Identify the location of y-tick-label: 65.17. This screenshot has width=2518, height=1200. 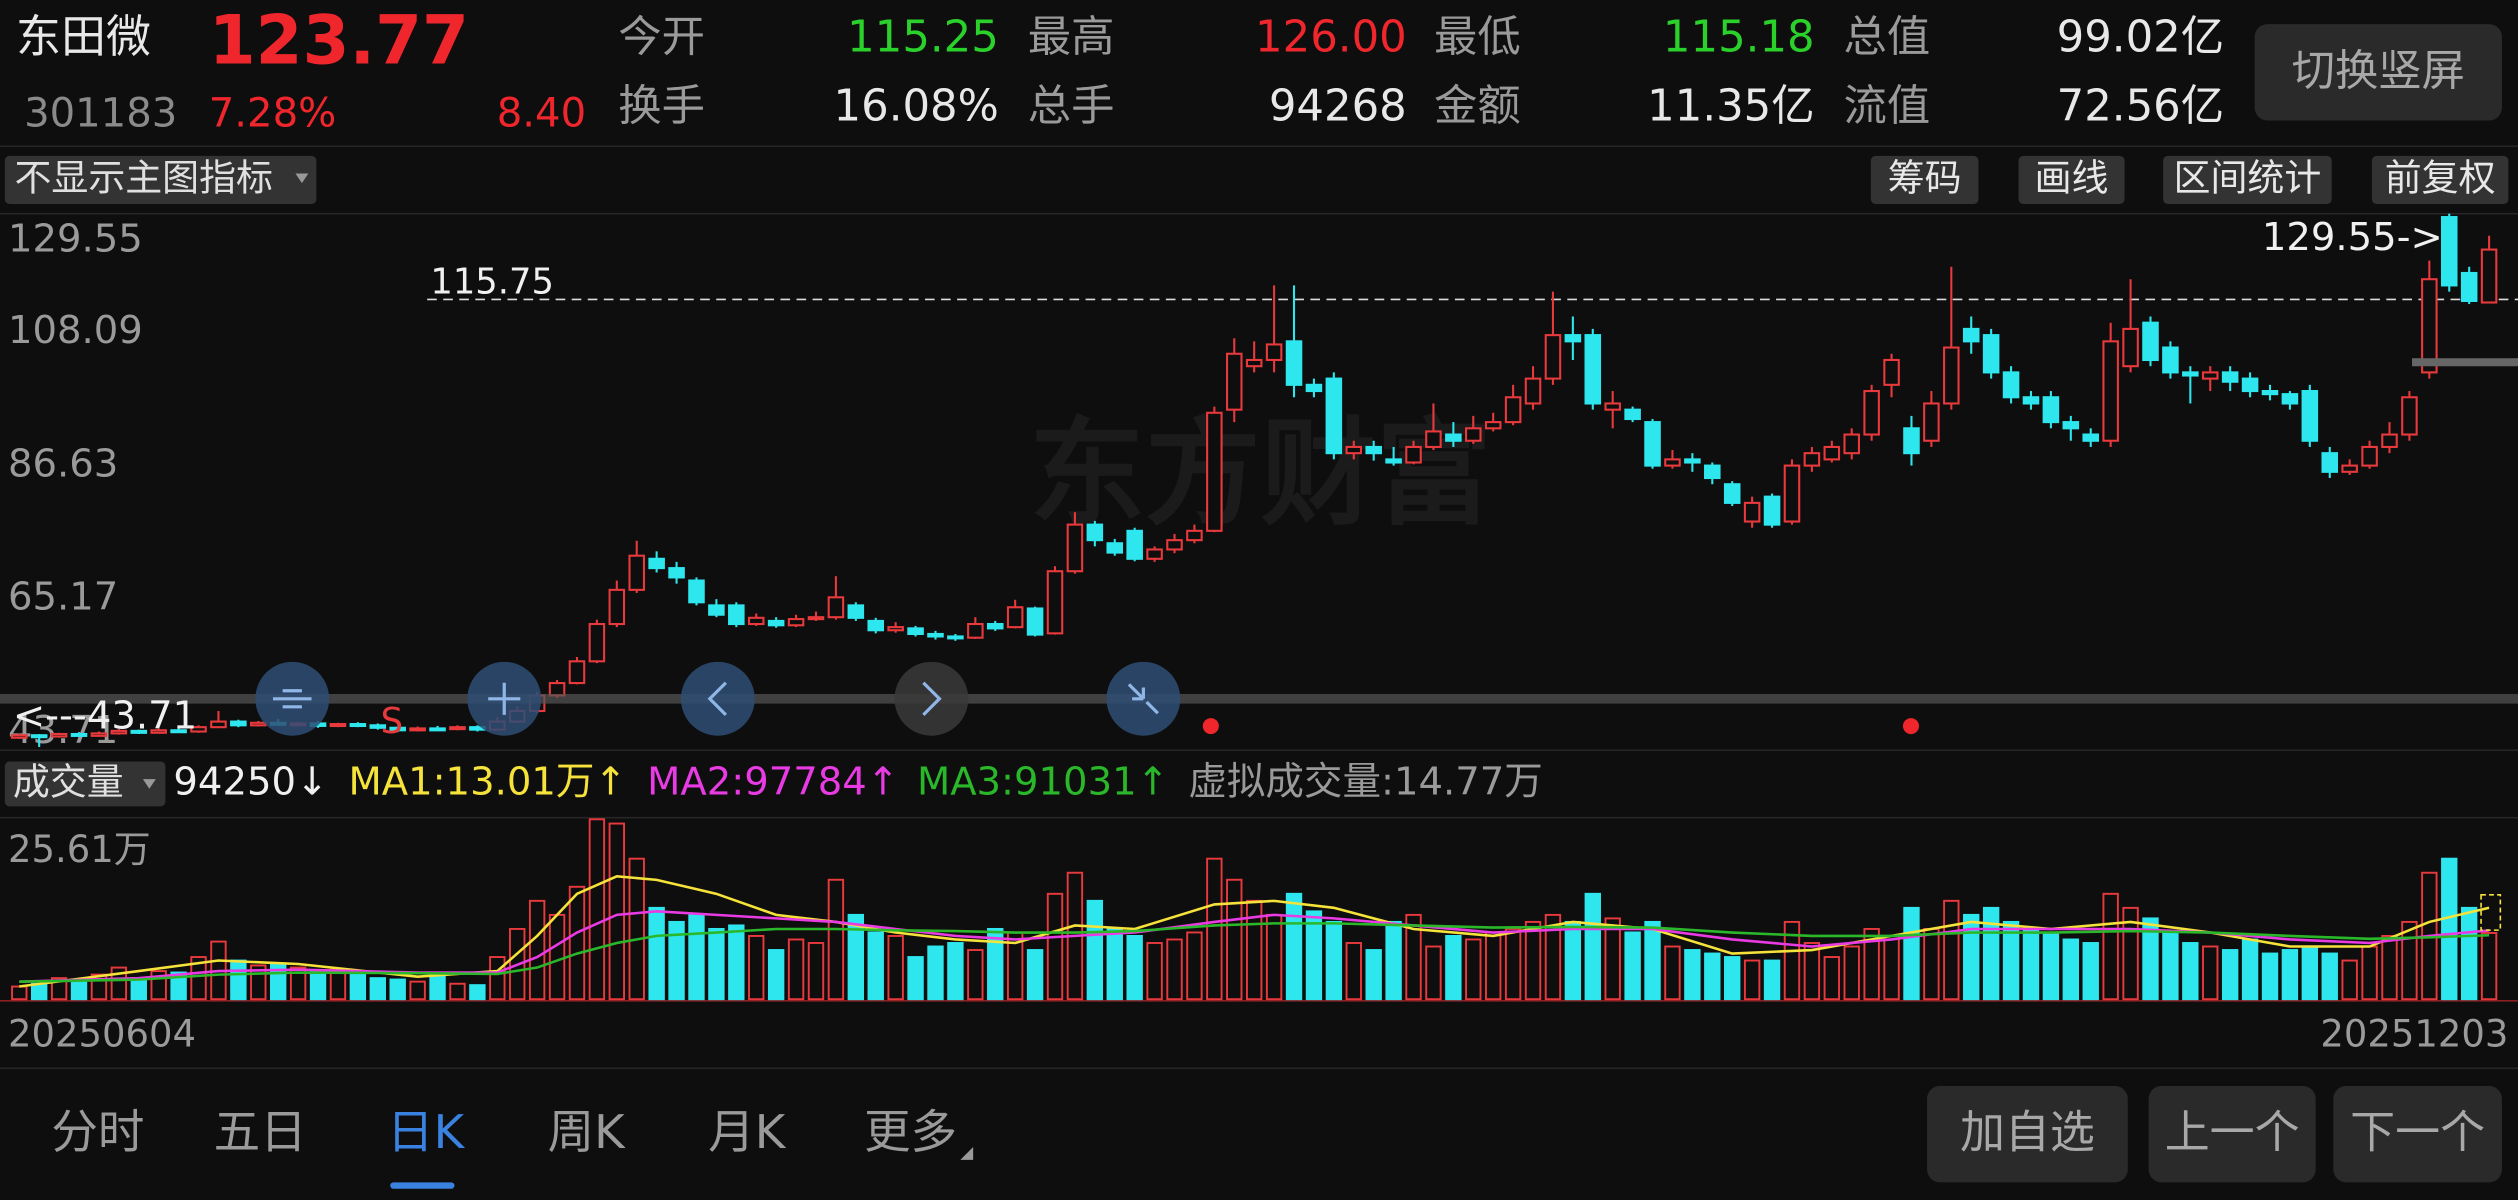
(63, 597).